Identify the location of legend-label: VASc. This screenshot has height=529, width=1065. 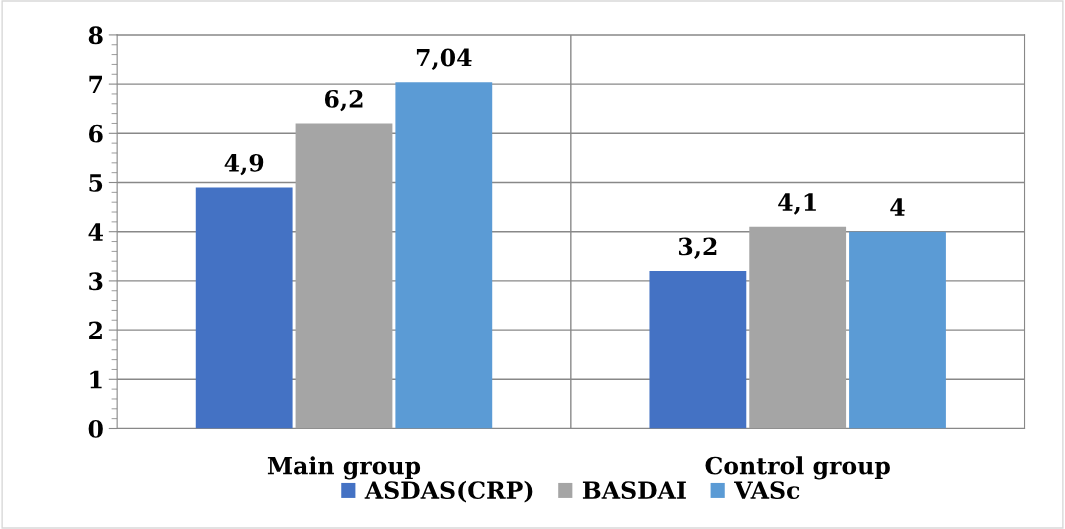
(767, 490).